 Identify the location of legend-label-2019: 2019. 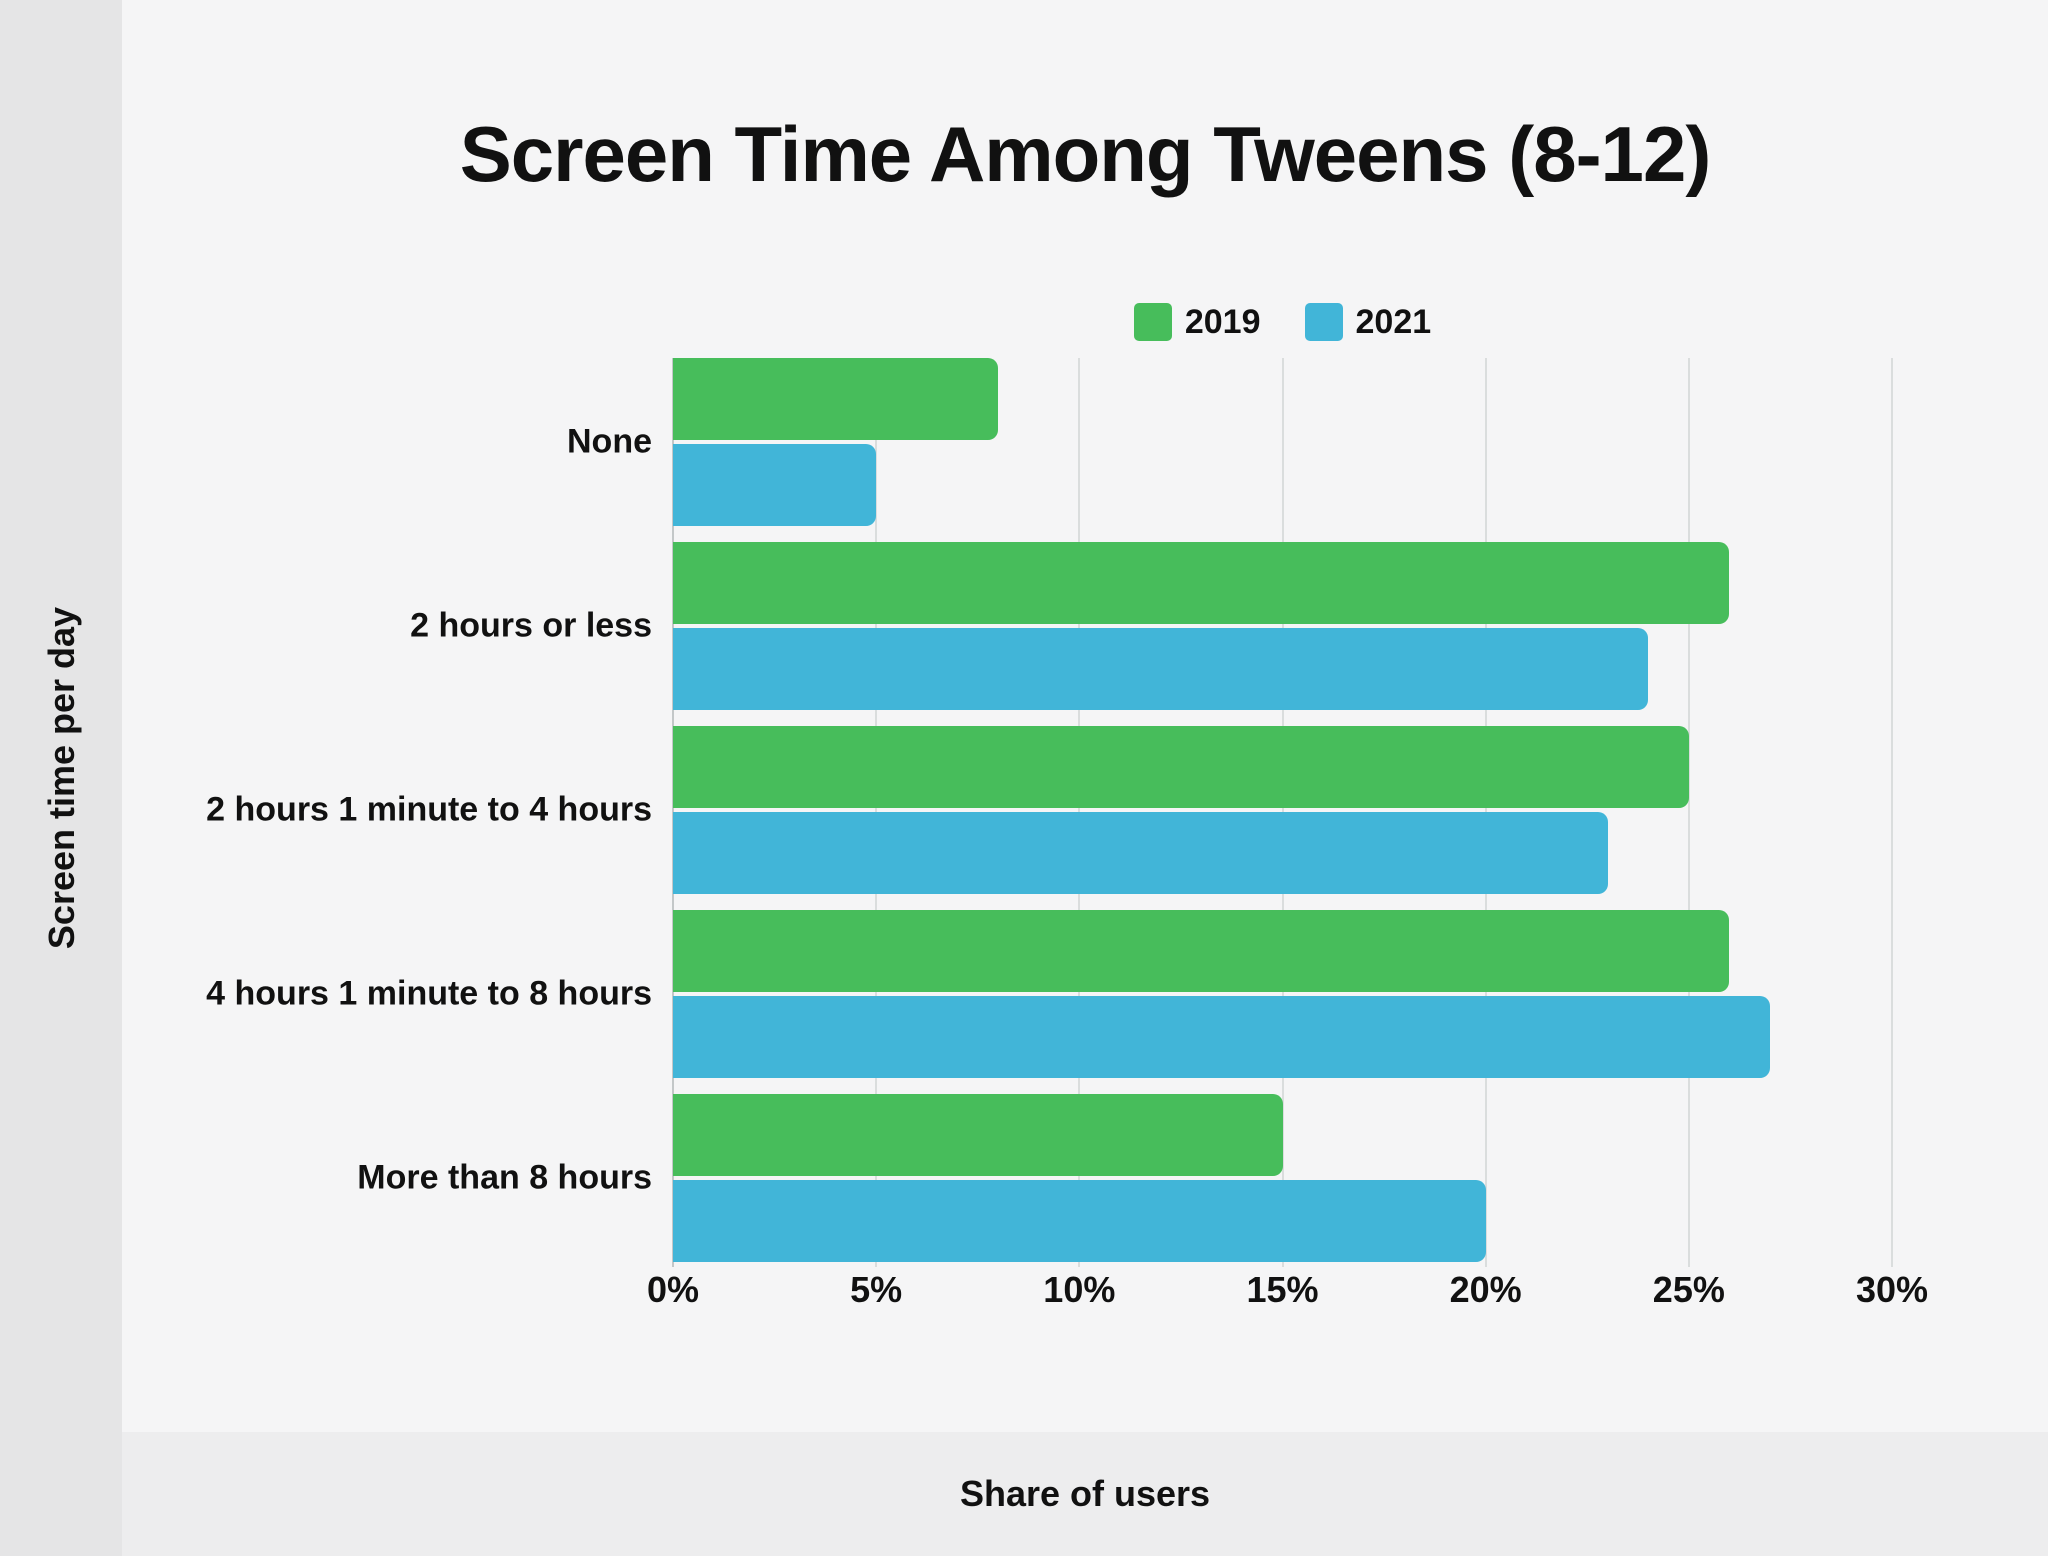
(1222, 322).